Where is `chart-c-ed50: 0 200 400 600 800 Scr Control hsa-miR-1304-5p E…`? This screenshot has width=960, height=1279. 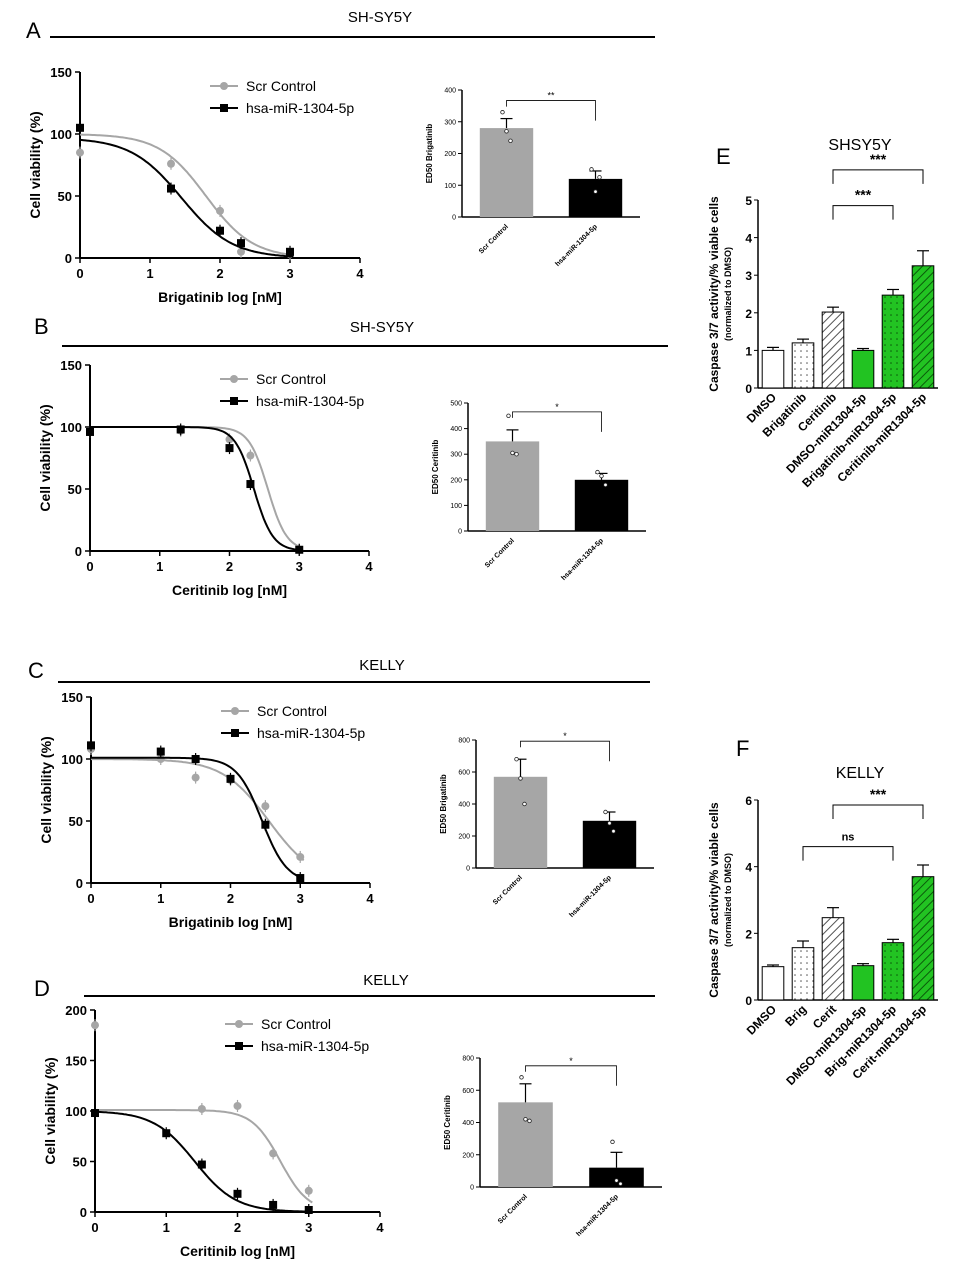 chart-c-ed50: 0 200 400 600 800 Scr Control hsa-miR-1304-5p E… is located at coordinates (546, 825).